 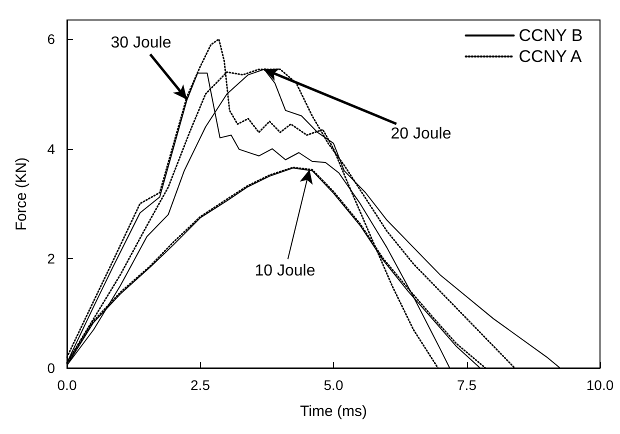 I want to click on y-tick-label: 0, so click(x=51, y=368).